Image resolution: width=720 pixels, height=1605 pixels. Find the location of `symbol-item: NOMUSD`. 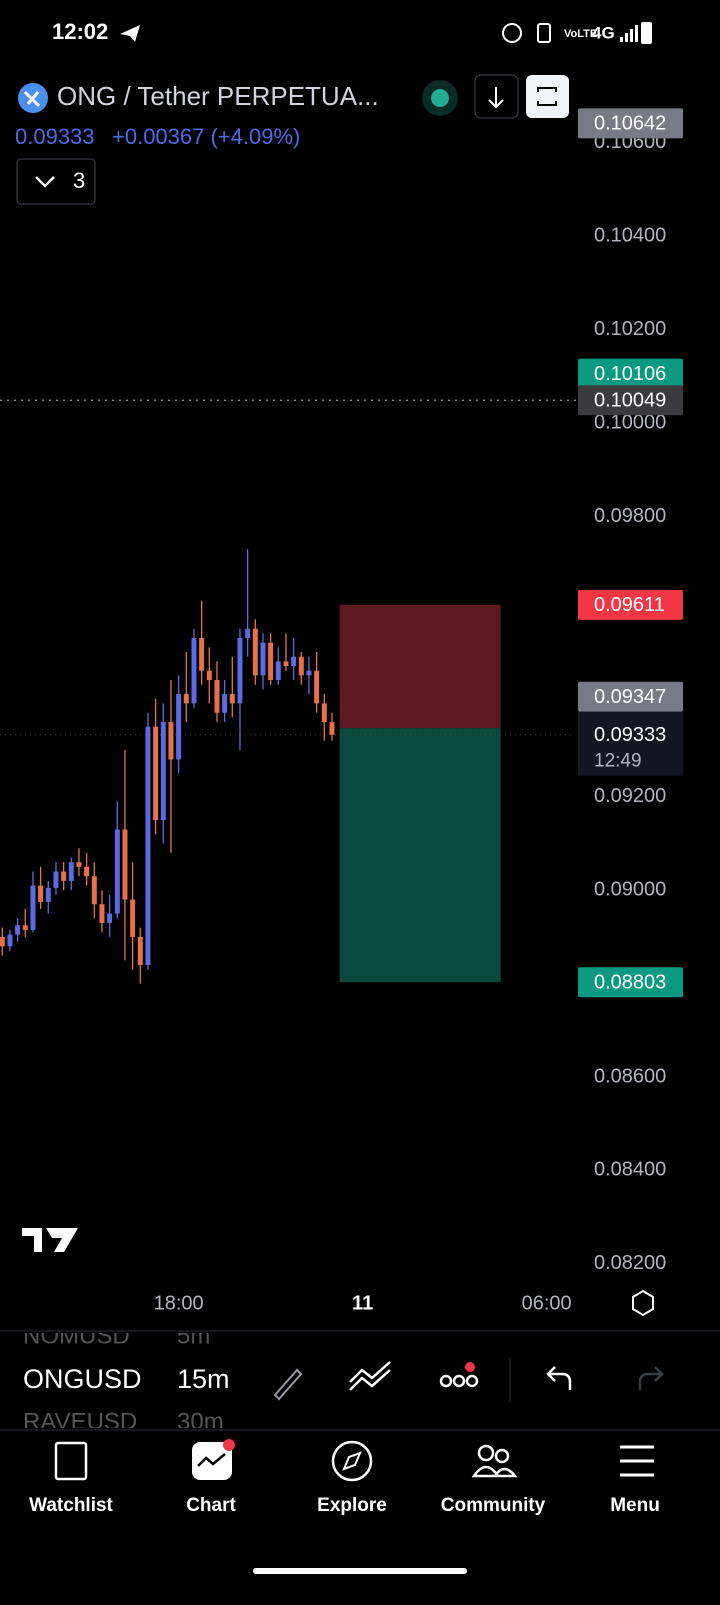

symbol-item: NOMUSD is located at coordinates (76, 1335).